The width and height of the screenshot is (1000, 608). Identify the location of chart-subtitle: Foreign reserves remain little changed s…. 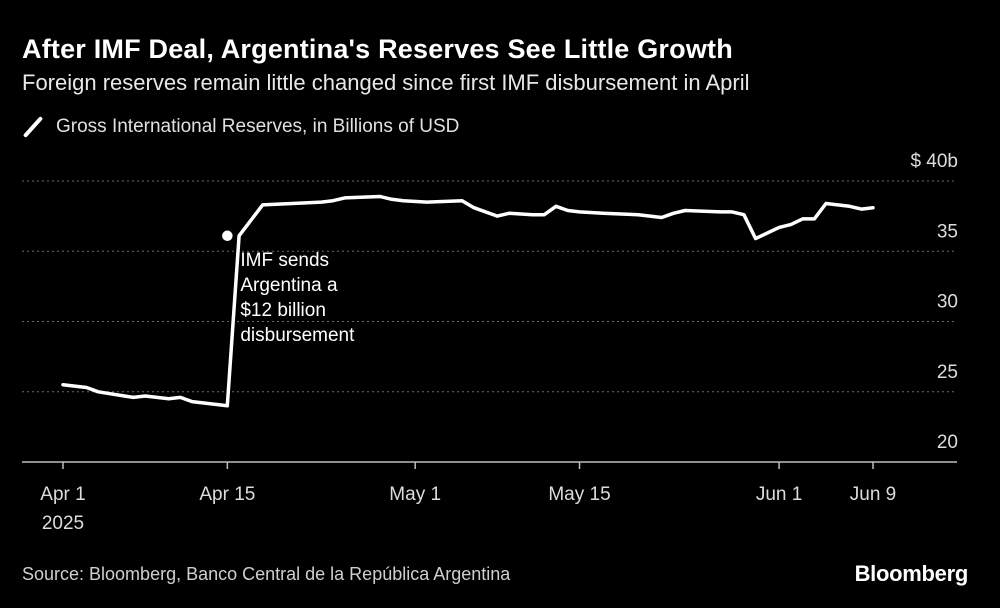
(386, 82).